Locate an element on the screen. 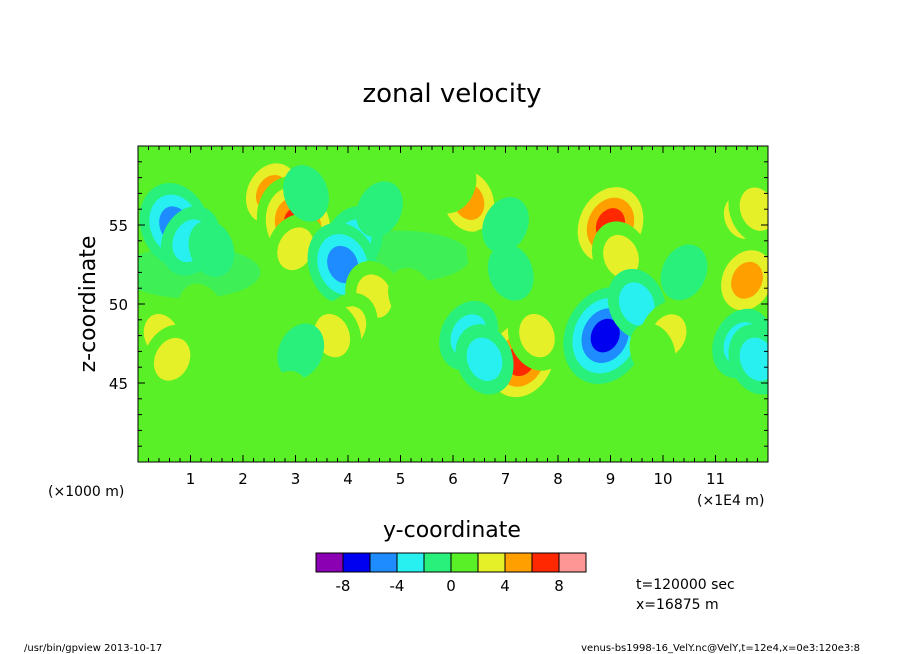  x-tick-label: 7 is located at coordinates (506, 479).